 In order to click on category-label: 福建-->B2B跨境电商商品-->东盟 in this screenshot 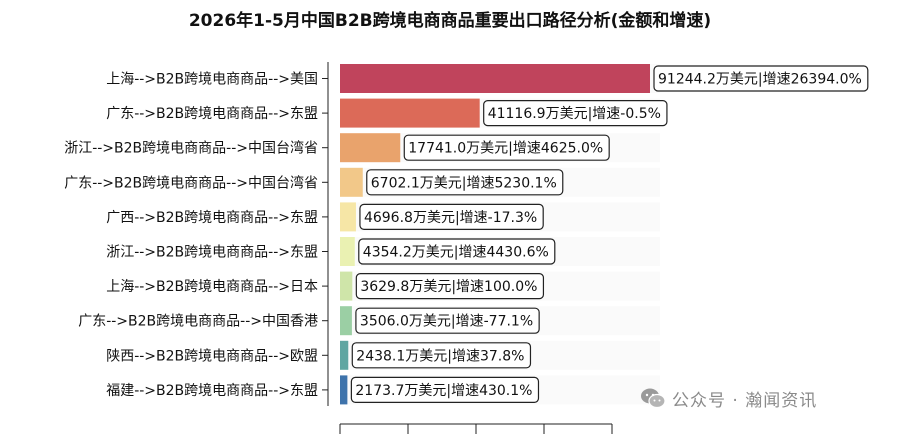, I will do `click(212, 391)`.